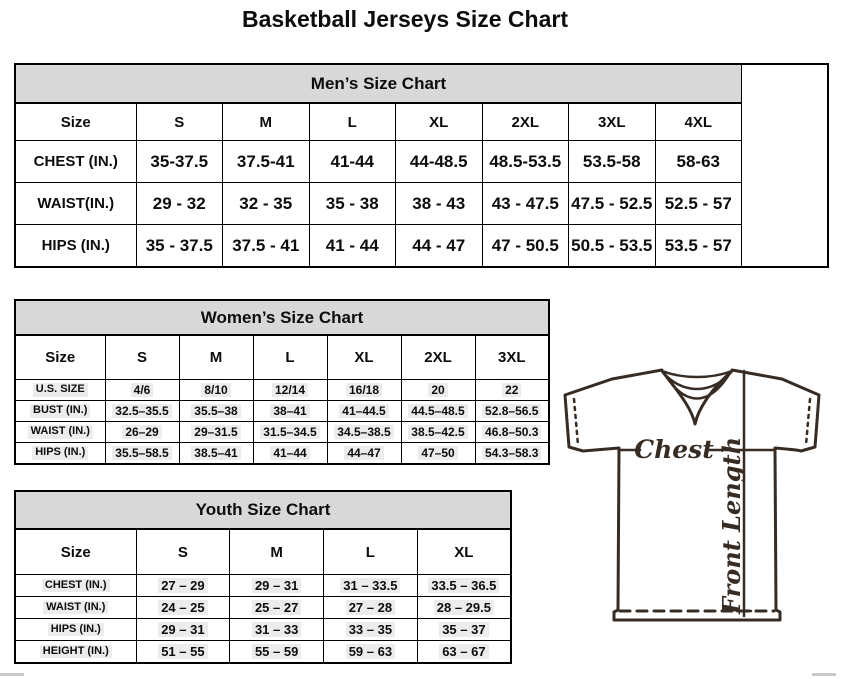 The height and width of the screenshot is (679, 843). I want to click on size-value: 35.5–58.5, so click(142, 453).